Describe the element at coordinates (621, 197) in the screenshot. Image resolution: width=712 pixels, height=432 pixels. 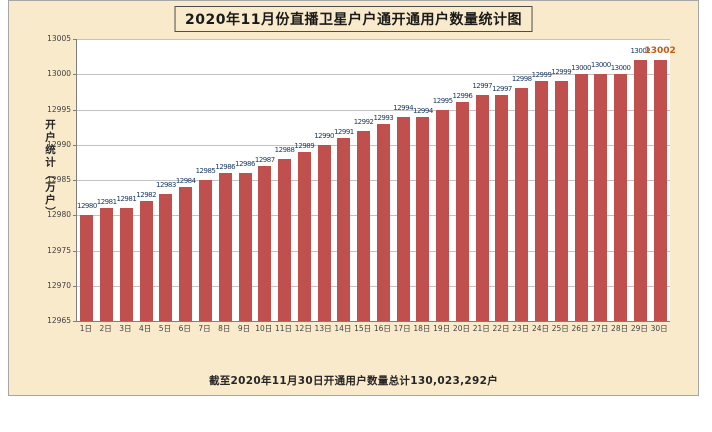
I see `bar-28日` at that location.